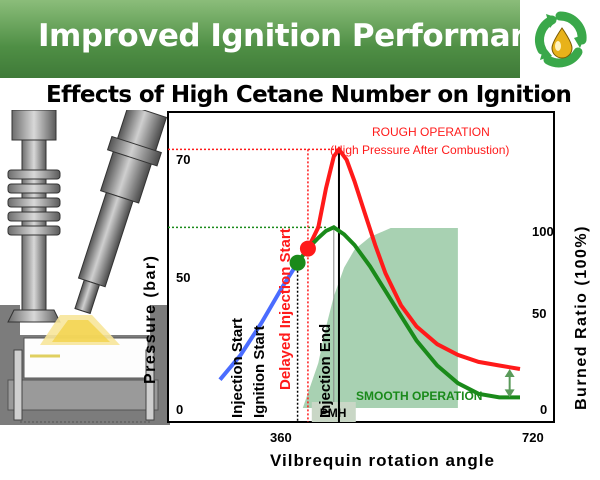 The image size is (600, 480). Describe the element at coordinates (543, 231) in the screenshot. I see `y2-tick-100: 100` at that location.